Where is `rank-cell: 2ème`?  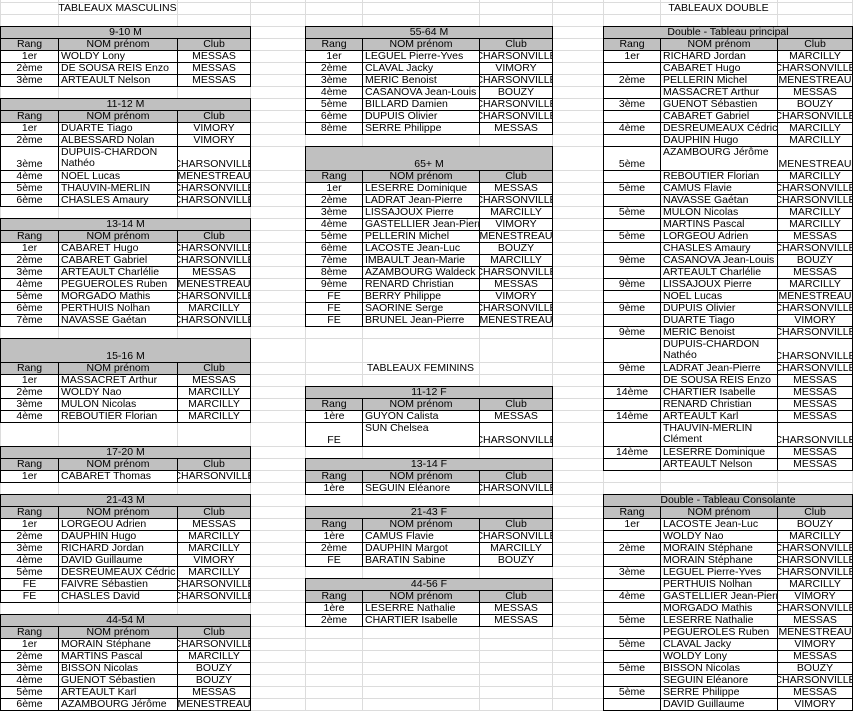 rank-cell: 2ème is located at coordinates (334, 620).